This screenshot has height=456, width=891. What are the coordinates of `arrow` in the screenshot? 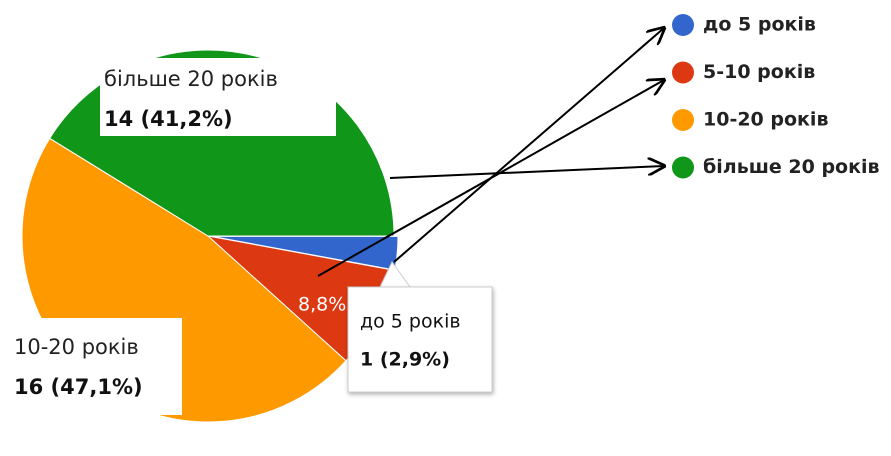 It's located at (526, 172).